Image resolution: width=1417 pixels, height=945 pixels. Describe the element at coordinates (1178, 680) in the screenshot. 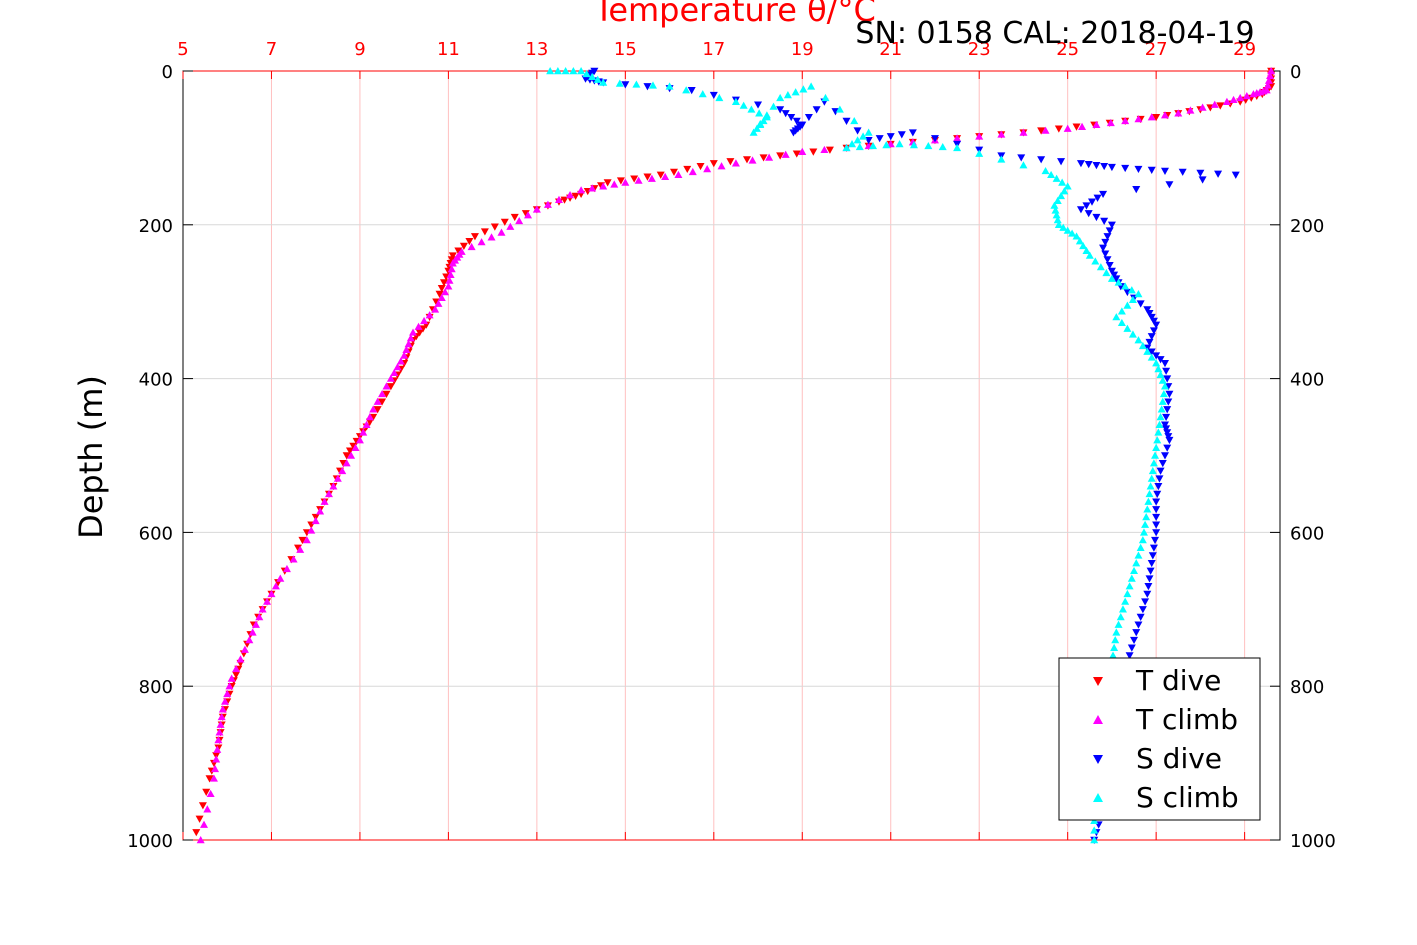

I see `legend-label: T dive` at that location.